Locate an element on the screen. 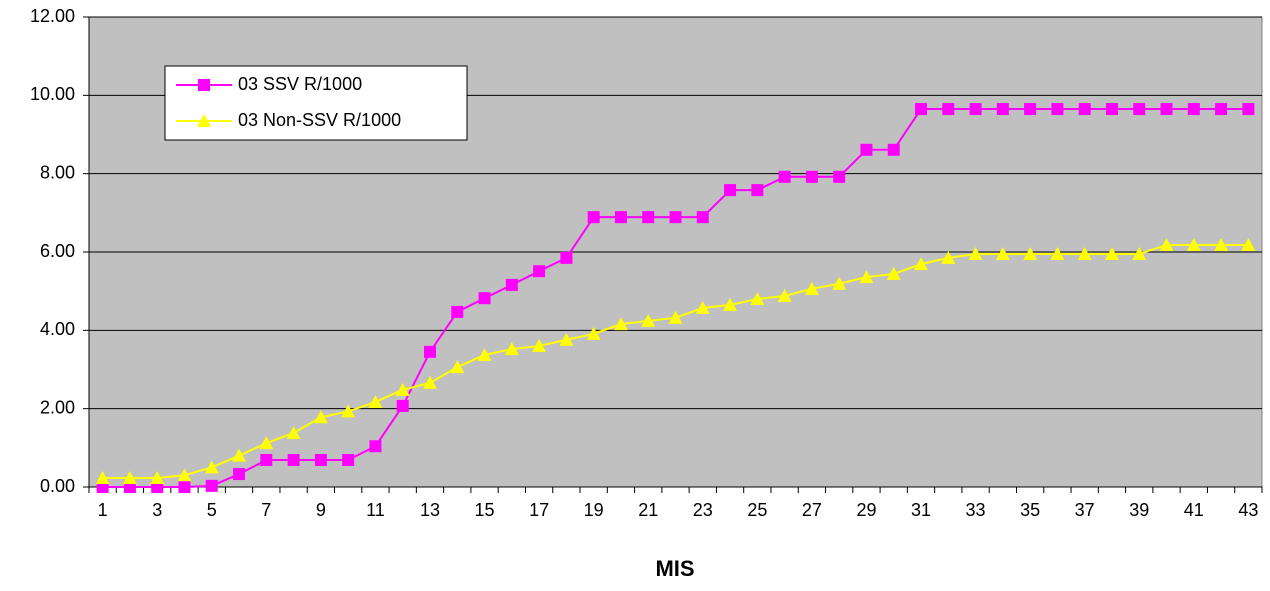 The width and height of the screenshot is (1270, 591). x-tick-label: 19 is located at coordinates (594, 510).